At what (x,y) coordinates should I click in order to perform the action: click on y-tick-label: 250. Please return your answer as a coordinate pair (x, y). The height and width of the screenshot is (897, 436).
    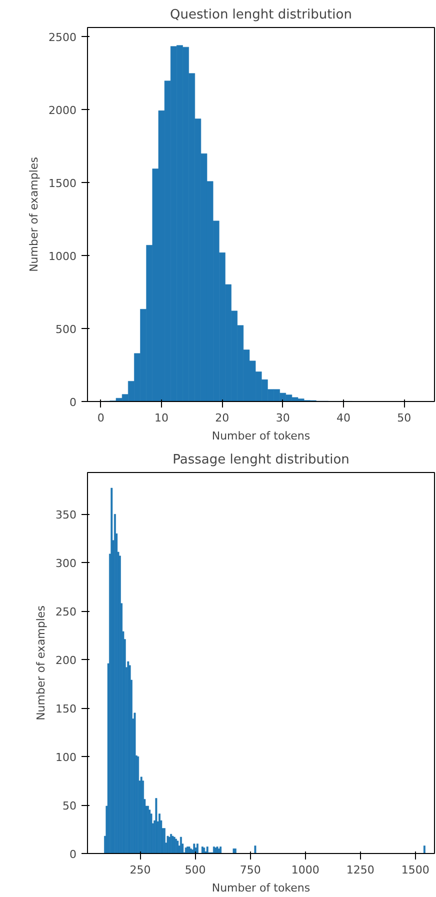
    Looking at the image, I should click on (66, 612).